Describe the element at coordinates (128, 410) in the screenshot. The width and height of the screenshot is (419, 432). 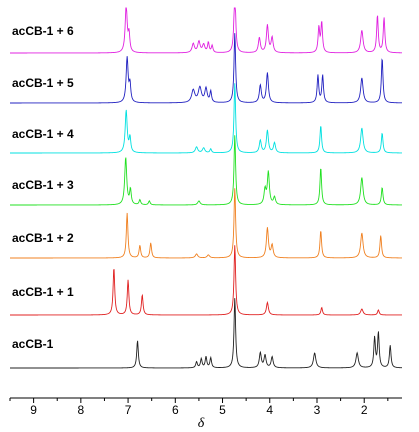
I see `x-tick-label-7: 7` at that location.